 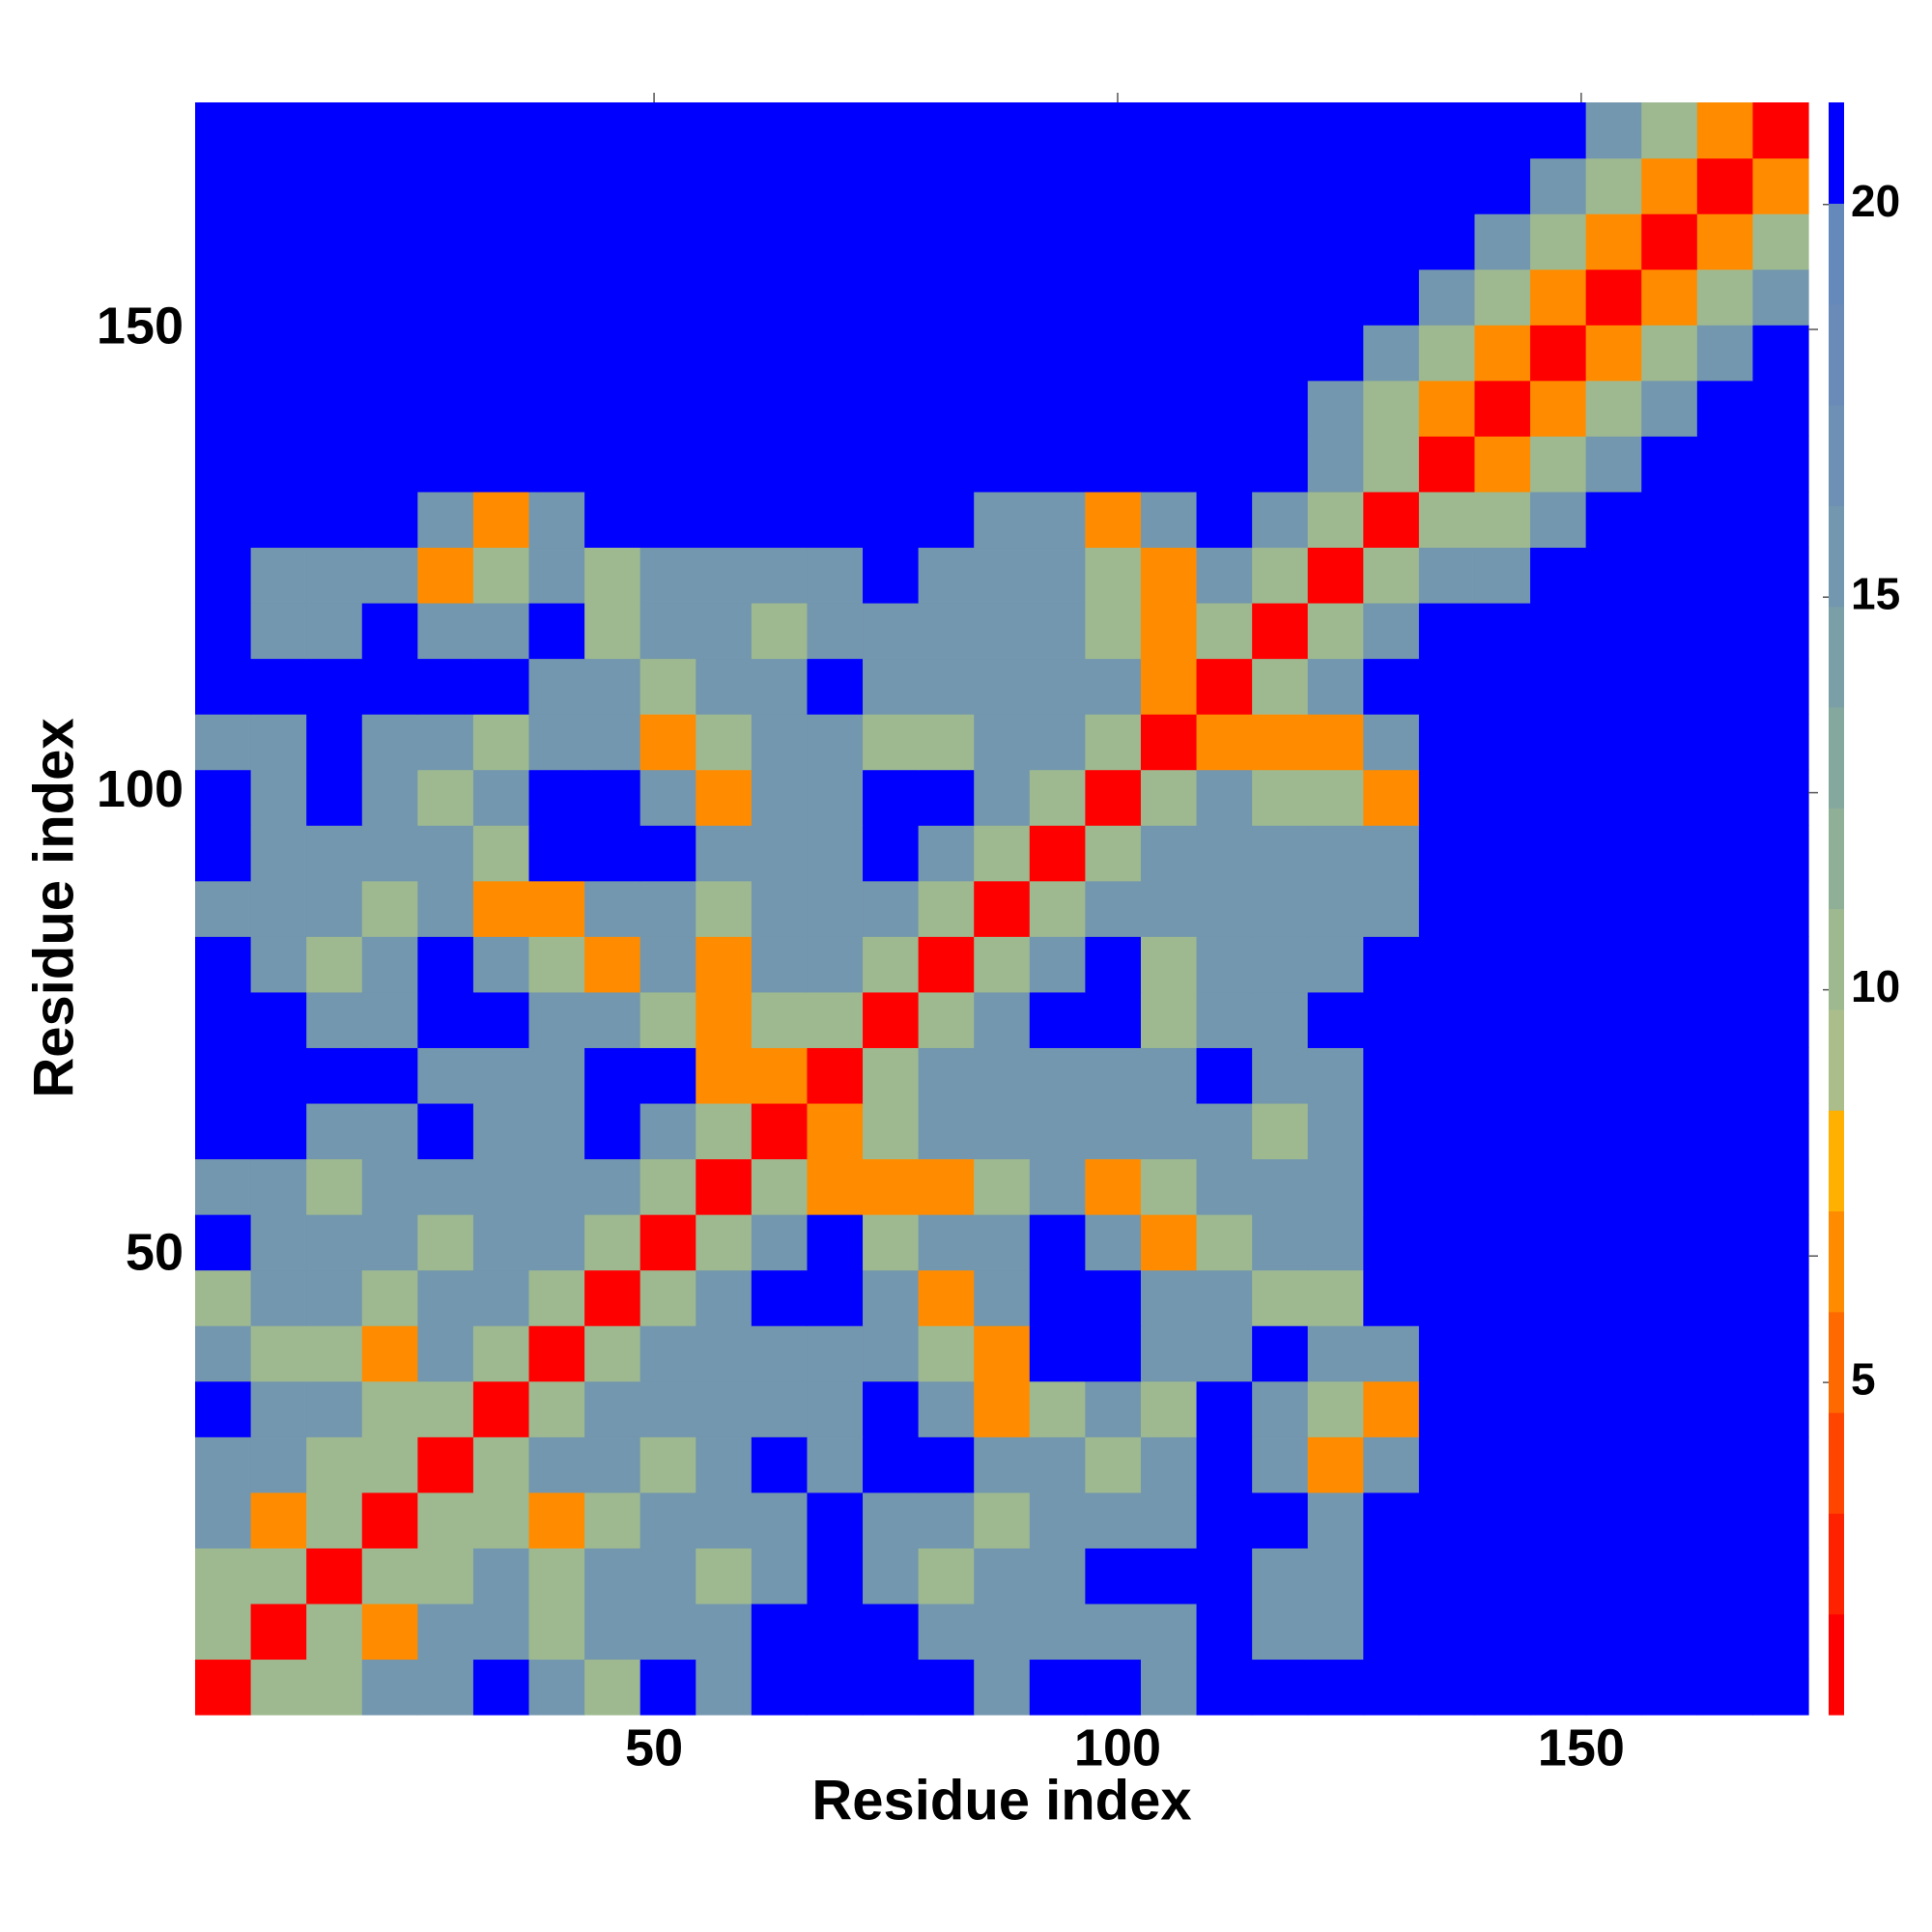 What do you see at coordinates (53, 907) in the screenshot?
I see `y-axis-title: Residue index` at bounding box center [53, 907].